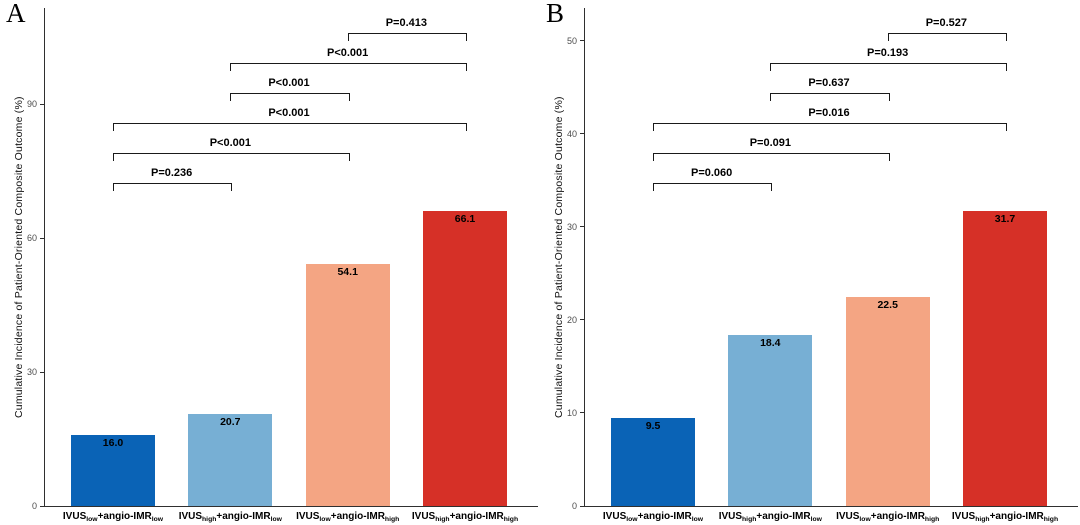  What do you see at coordinates (829, 83) in the screenshot?
I see `p-value-label: P=0.637` at bounding box center [829, 83].